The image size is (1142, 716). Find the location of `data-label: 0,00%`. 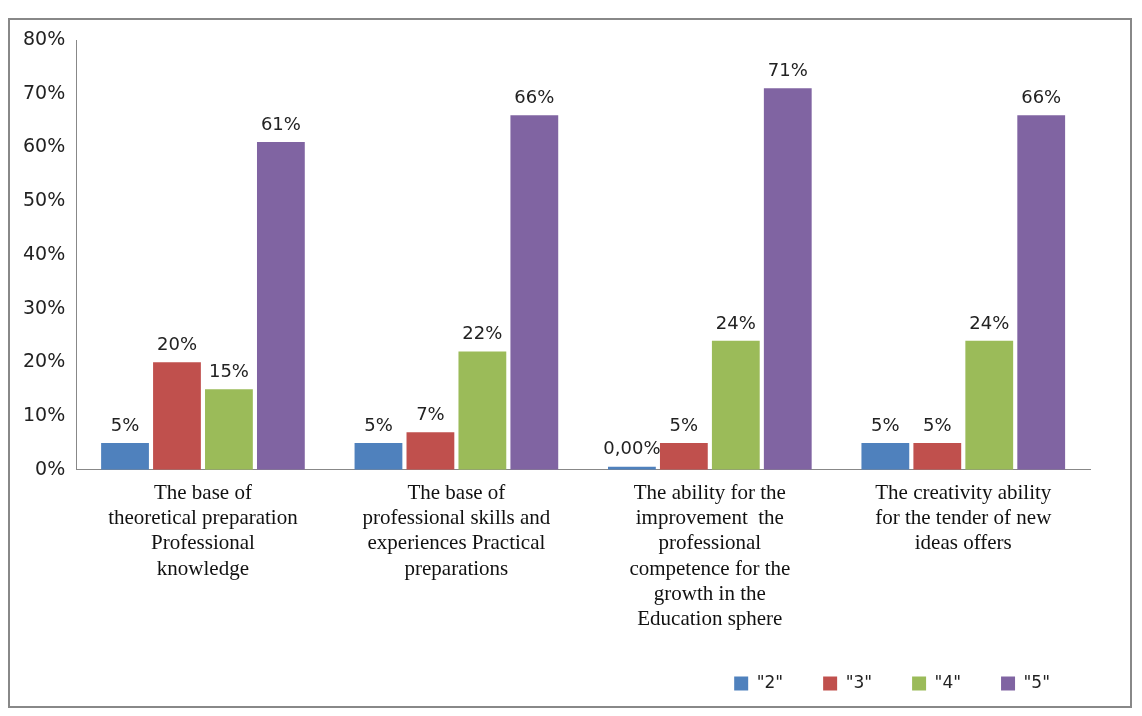

data-label: 0,00% is located at coordinates (632, 448).